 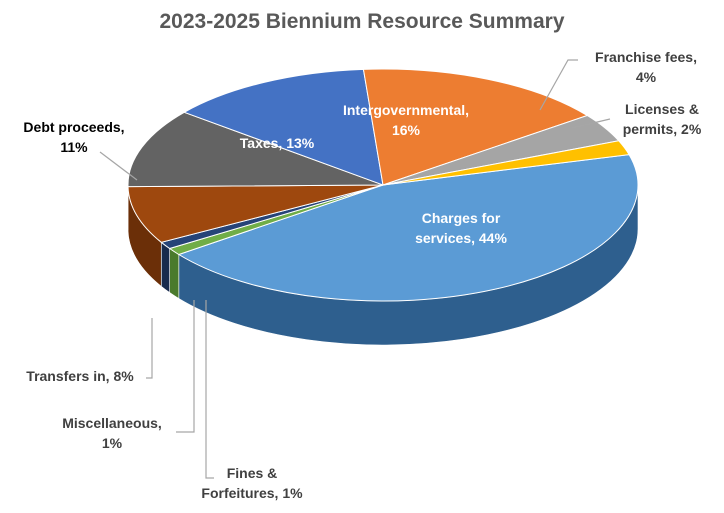 I want to click on label-debt-proceeds: Debt proceeds, 11%, so click(x=73, y=137).